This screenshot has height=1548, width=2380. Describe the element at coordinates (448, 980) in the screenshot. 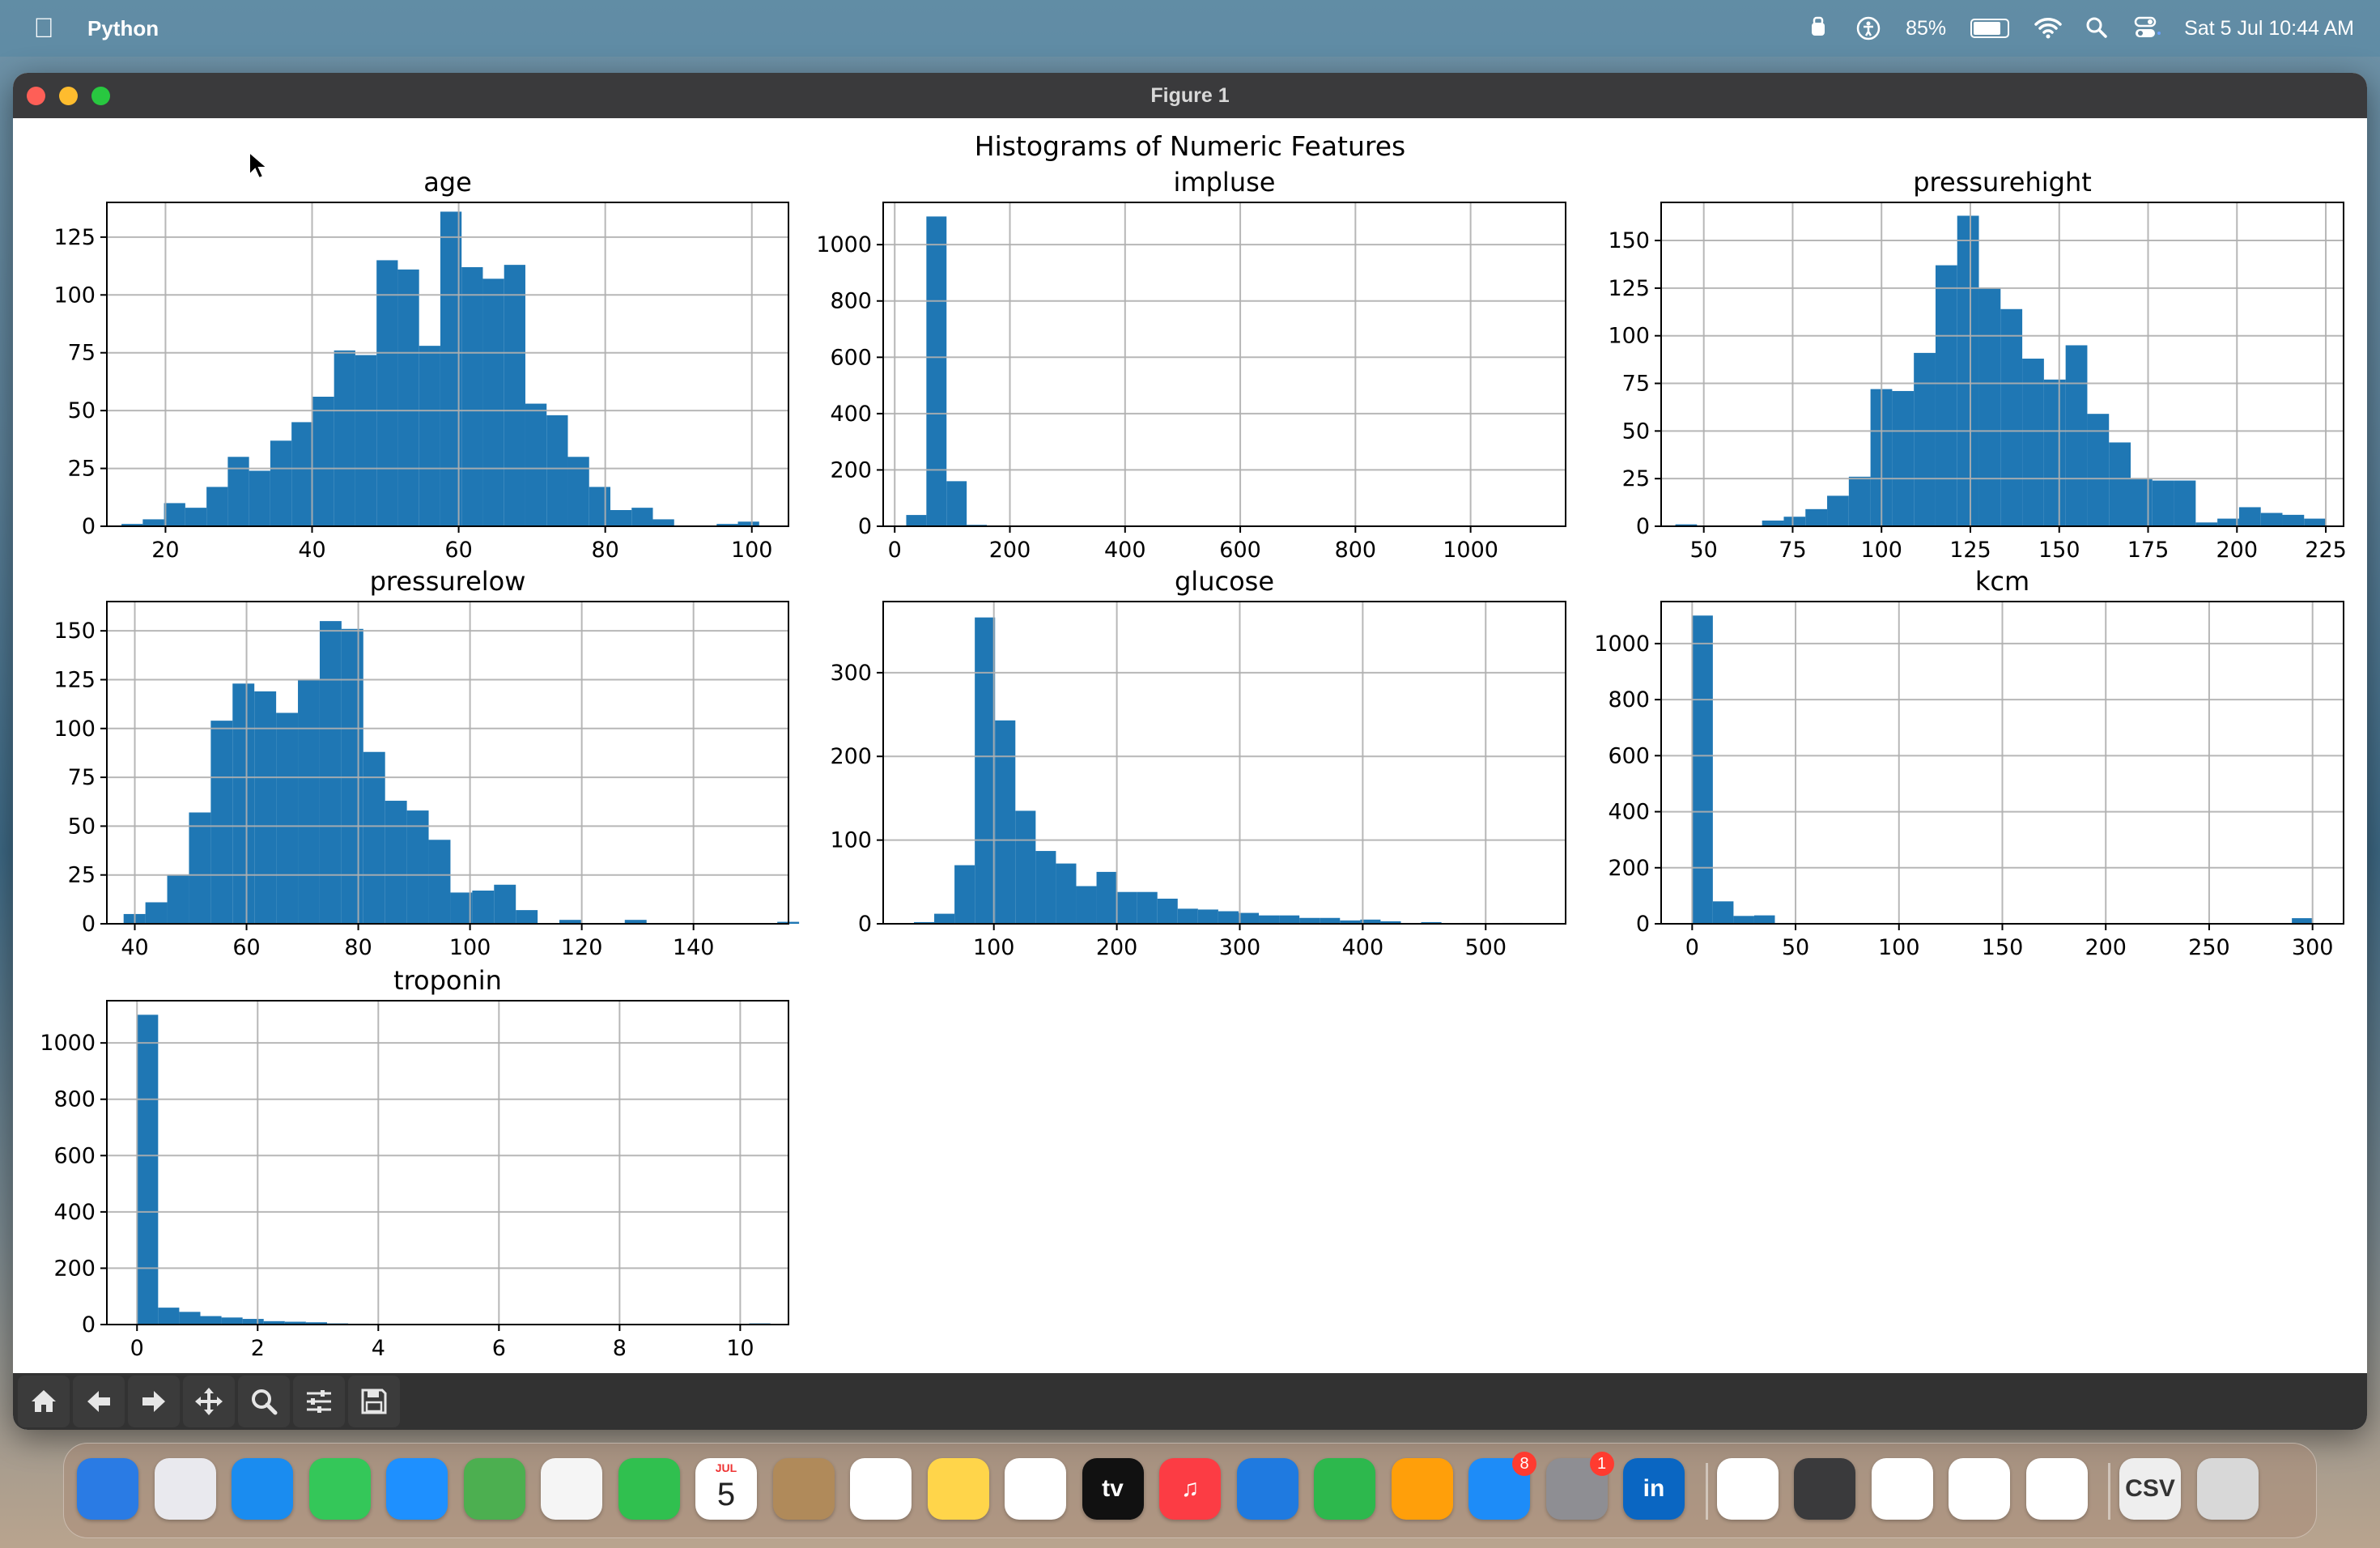

I see `subplot-title: troponin` at that location.